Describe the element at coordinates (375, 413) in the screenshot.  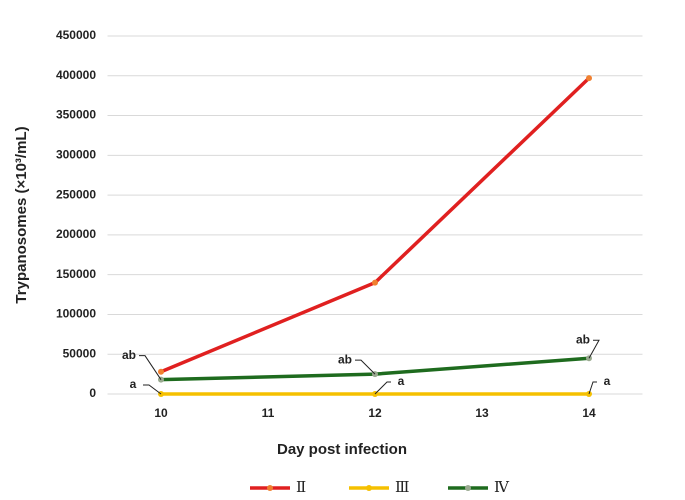
I see `x-tick-label: 12` at that location.